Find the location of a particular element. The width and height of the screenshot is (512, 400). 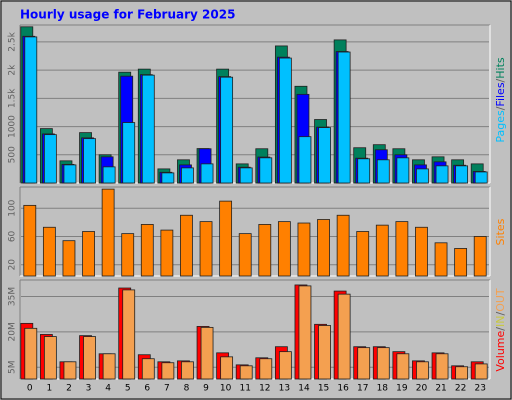

y-tick-label: 2.5k is located at coordinates (13, 41).